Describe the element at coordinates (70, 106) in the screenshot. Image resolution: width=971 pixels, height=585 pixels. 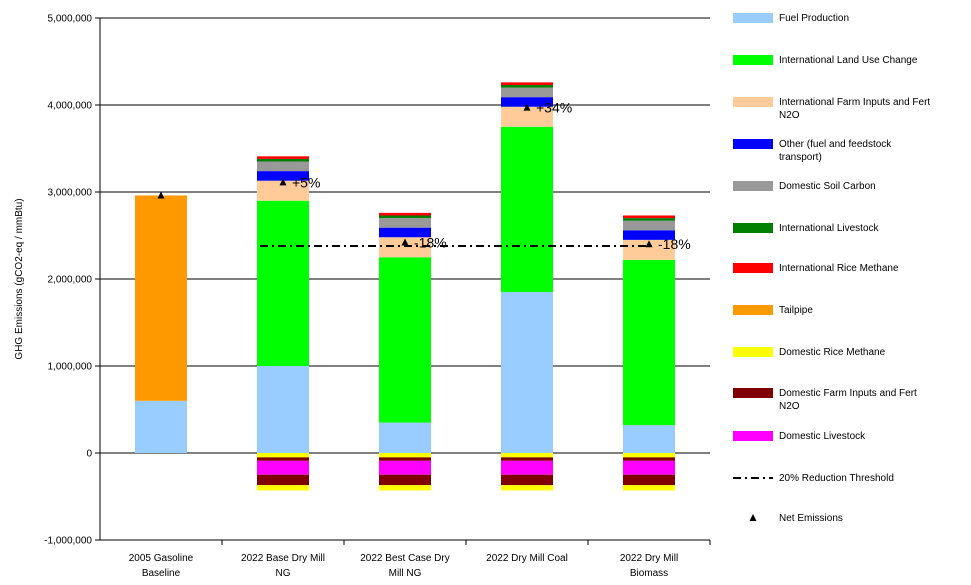
I see `y-tick-label: 4,000,000` at that location.